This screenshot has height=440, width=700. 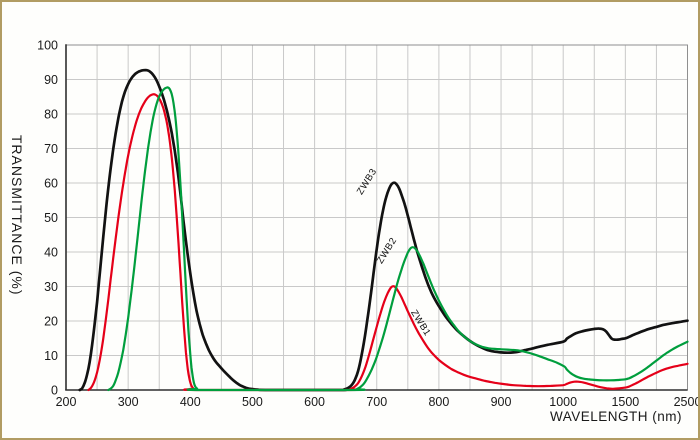 I want to click on x-tick-label: 600, so click(x=314, y=402).